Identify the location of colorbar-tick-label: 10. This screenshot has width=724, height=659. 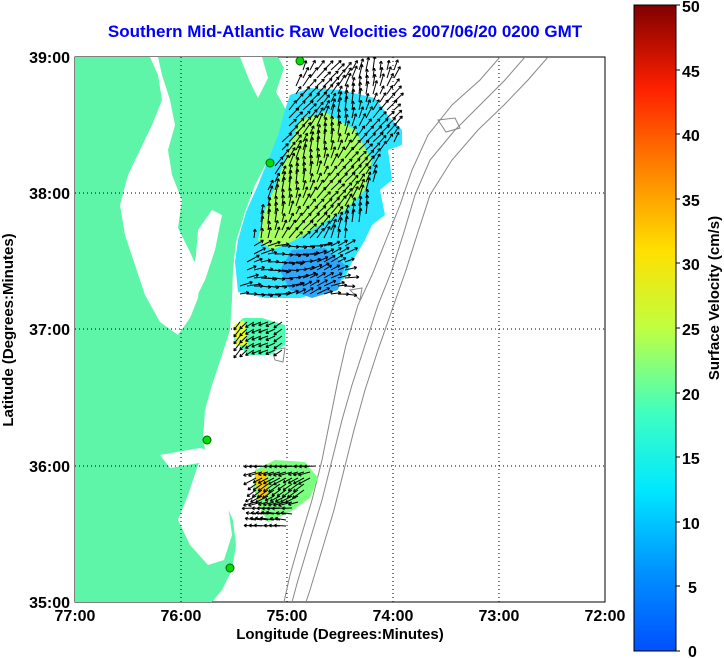
(691, 524).